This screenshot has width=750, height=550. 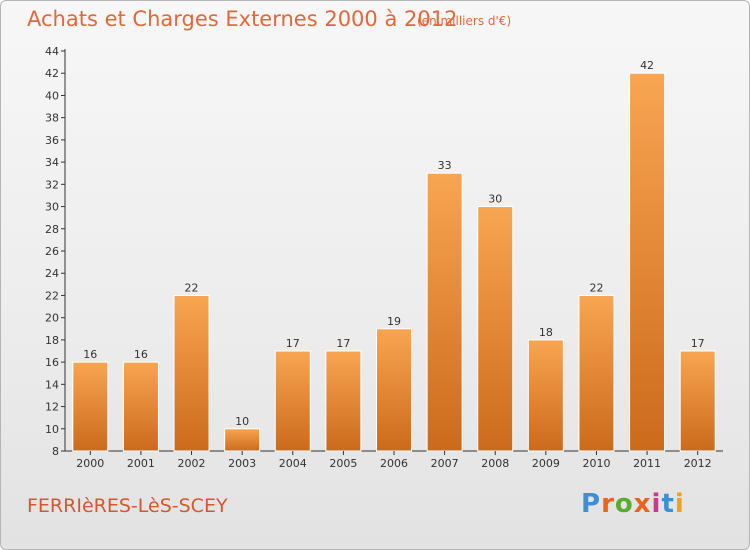 I want to click on x-tick-label: 2009, so click(x=546, y=463).